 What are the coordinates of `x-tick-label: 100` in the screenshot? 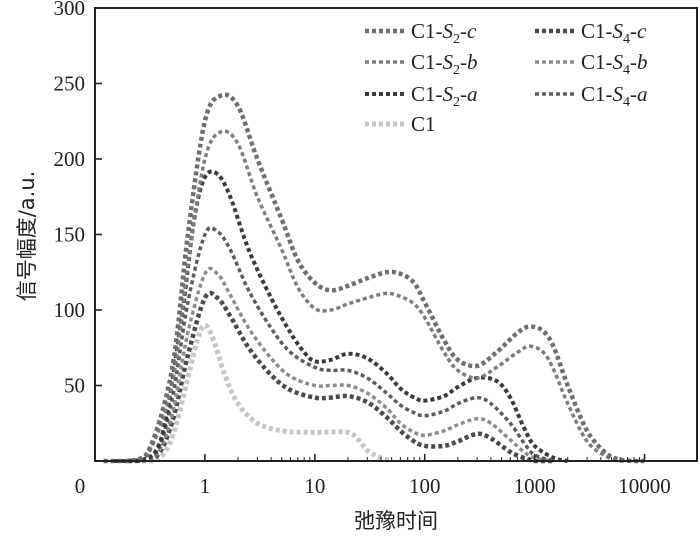 It's located at (425, 486).